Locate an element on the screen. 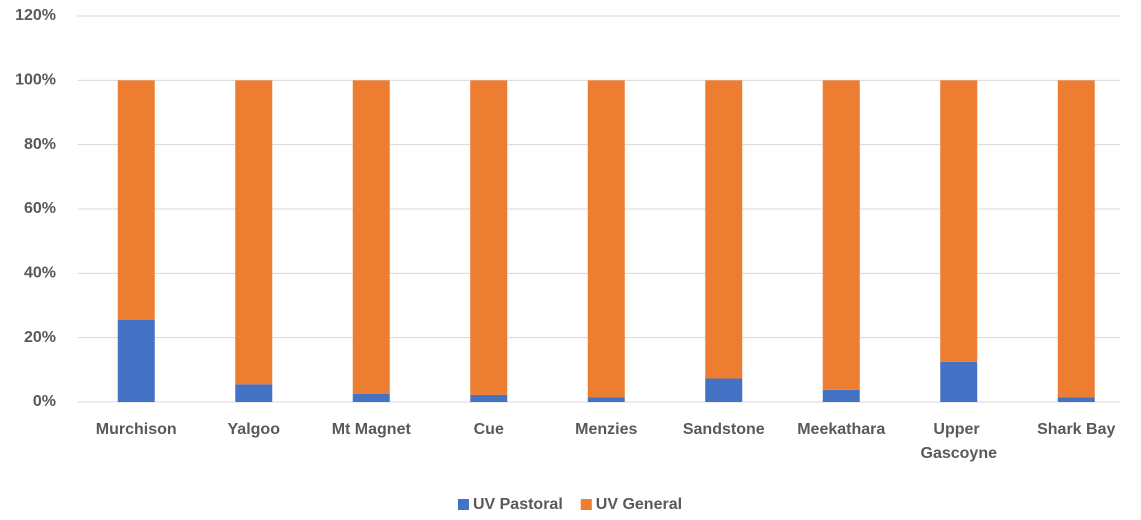  x-tick-label: Murchison is located at coordinates (136, 429).